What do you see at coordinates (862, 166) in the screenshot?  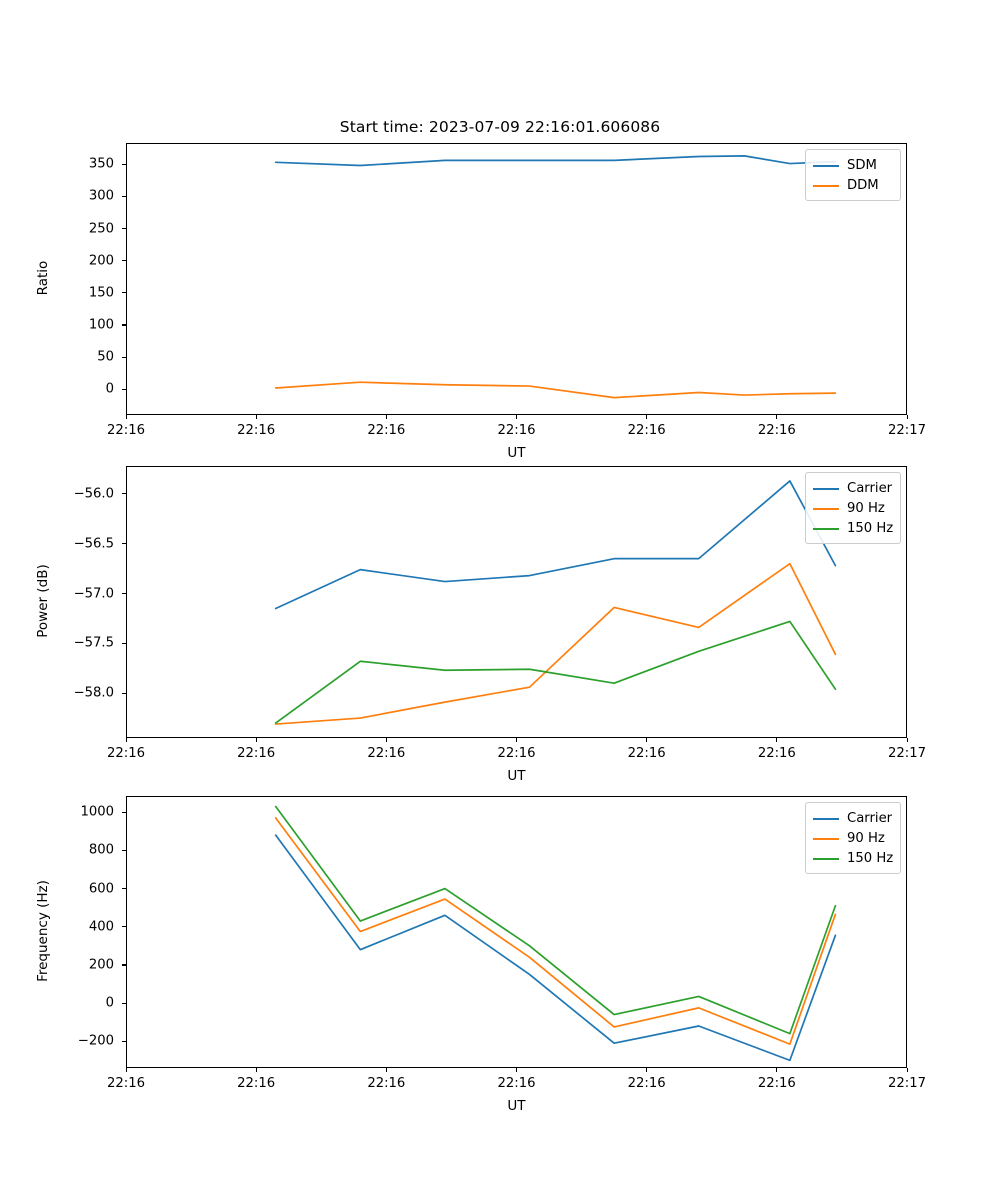 I see `legend-label: SDM` at bounding box center [862, 166].